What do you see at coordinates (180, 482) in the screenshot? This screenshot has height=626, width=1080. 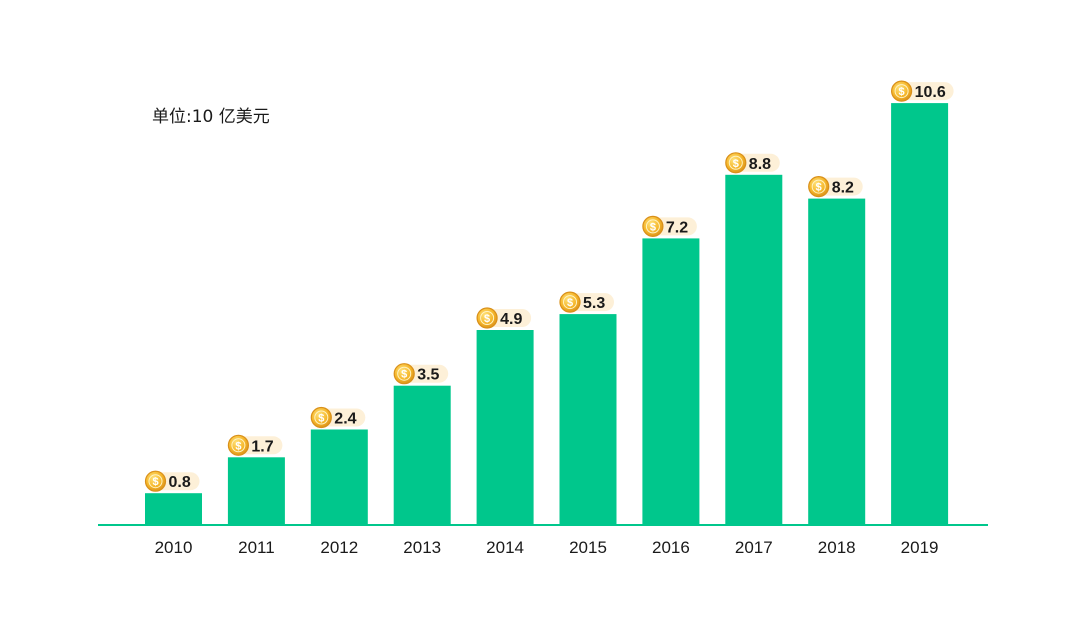 I see `value-label-text: 0.8` at bounding box center [180, 482].